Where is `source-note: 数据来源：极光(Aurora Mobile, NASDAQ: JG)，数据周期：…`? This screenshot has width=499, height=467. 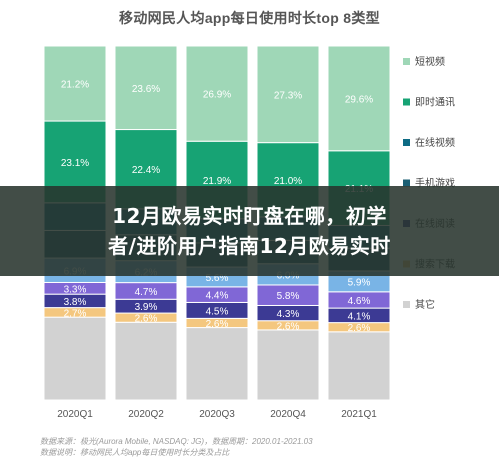
source-note: 数据来源：极光(Aurora Mobile, NASDAQ: JG)，数据周期：… is located at coordinates (176, 447).